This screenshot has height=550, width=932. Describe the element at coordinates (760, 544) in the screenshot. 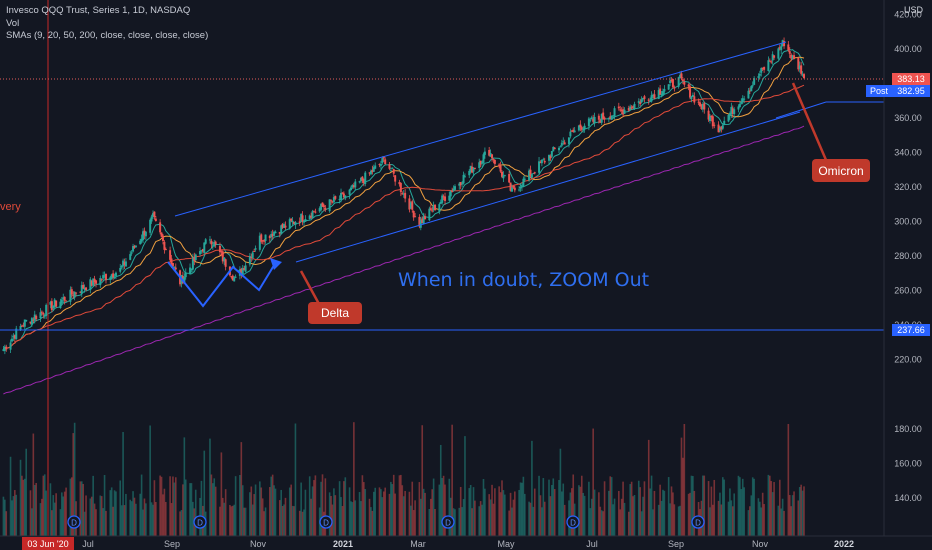

I see `time-tick-label: Nov` at that location.